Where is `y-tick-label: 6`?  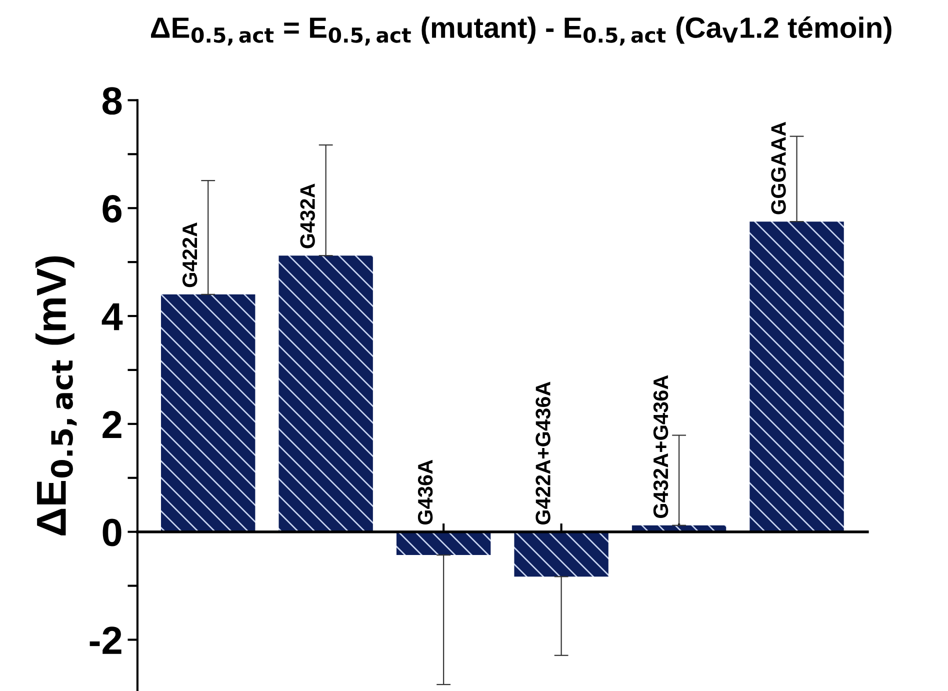 y-tick-label: 6 is located at coordinates (112, 209).